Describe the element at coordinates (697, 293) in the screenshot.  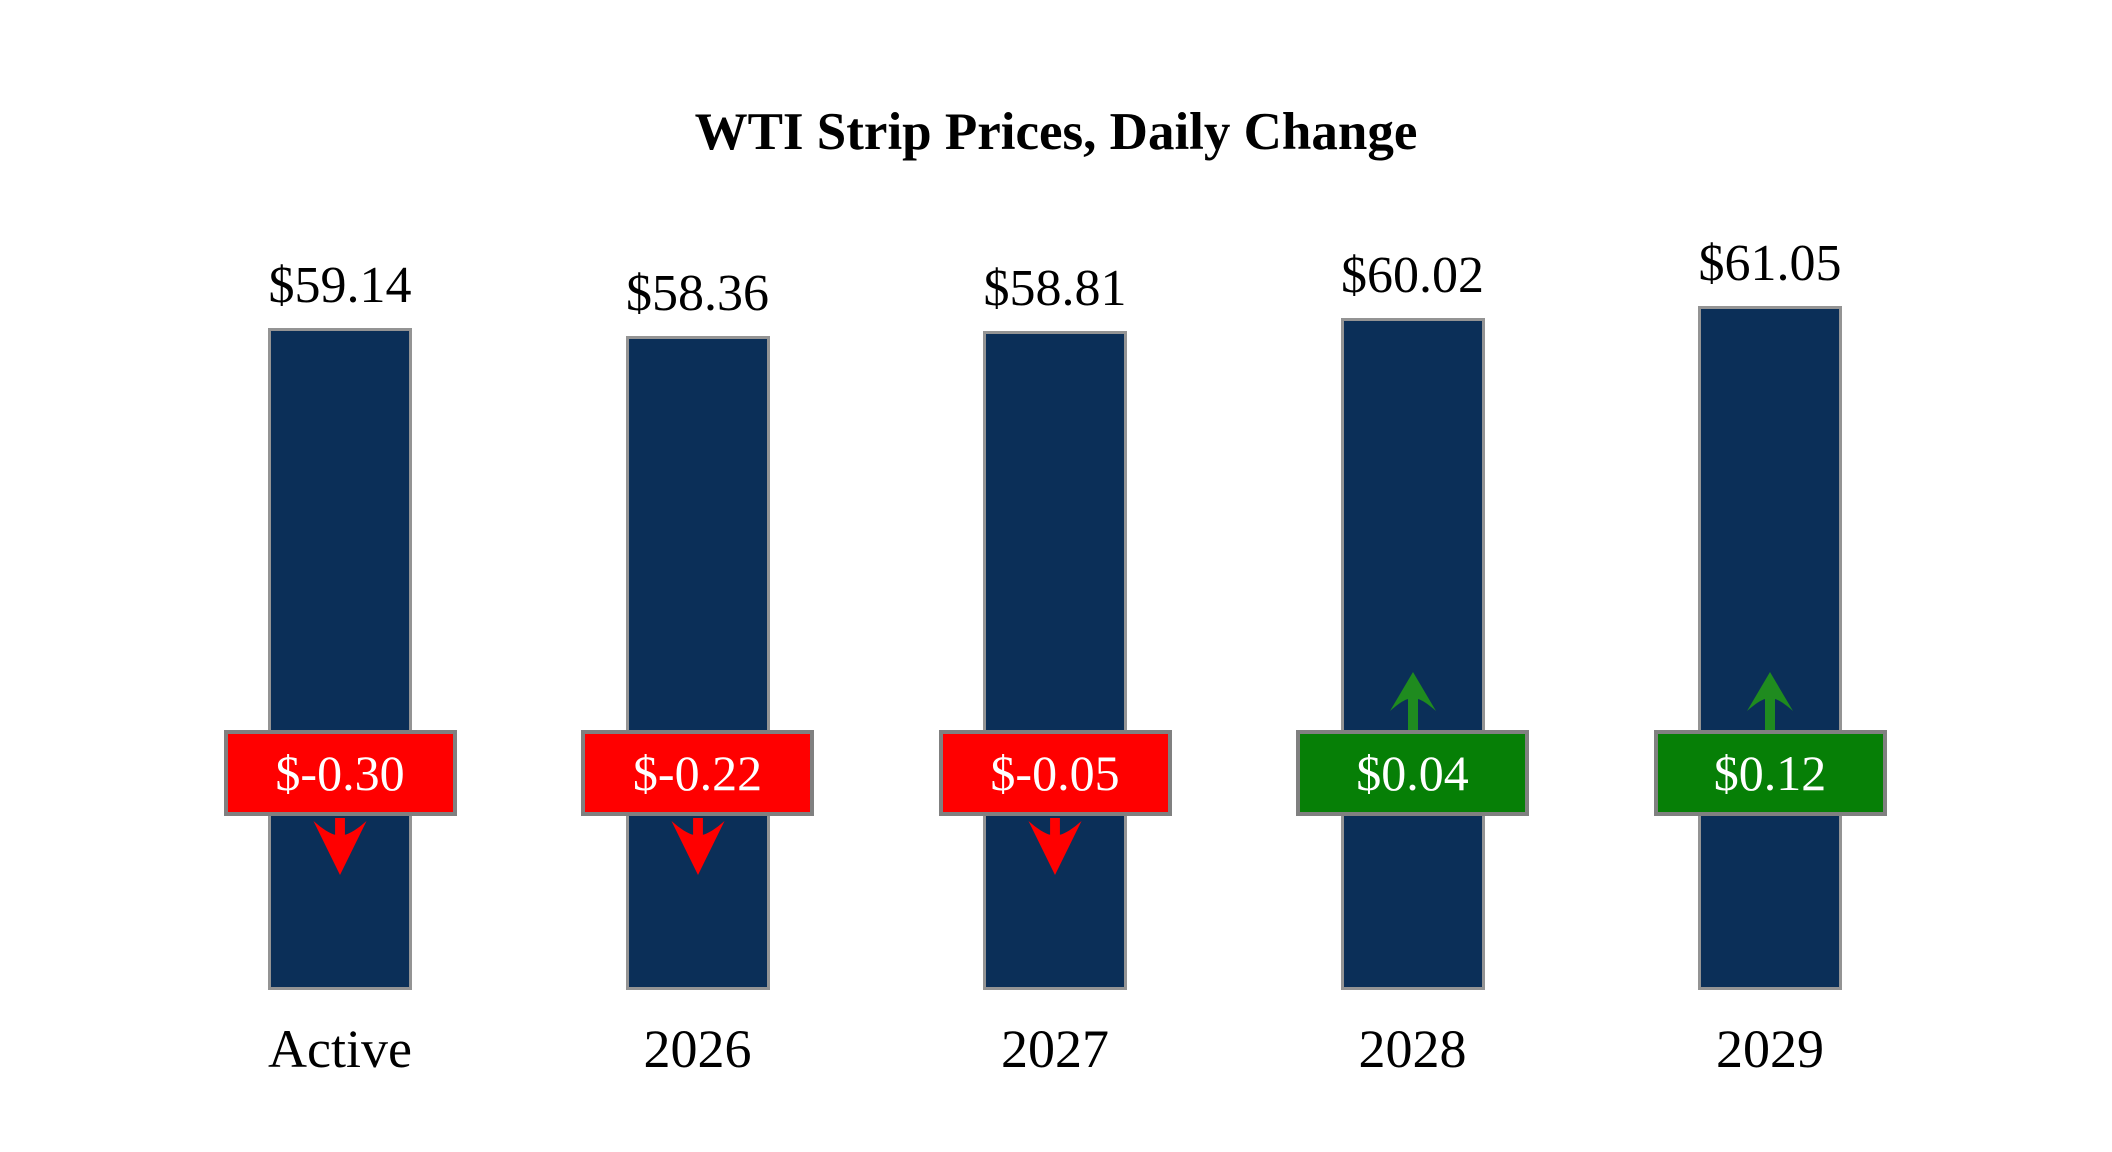
I see `price-label: $58.36` at that location.